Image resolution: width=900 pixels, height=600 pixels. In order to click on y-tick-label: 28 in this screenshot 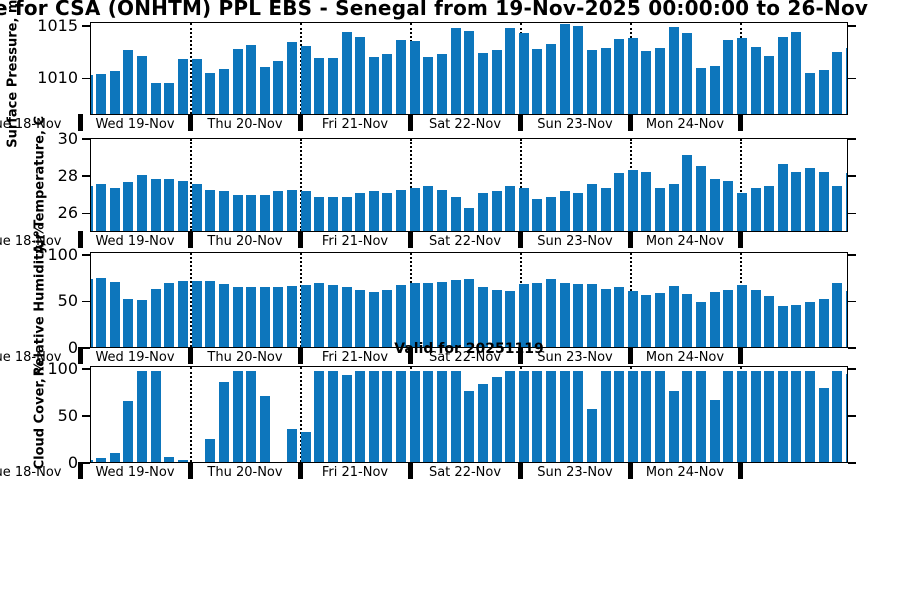, I will do `click(67, 176)`.